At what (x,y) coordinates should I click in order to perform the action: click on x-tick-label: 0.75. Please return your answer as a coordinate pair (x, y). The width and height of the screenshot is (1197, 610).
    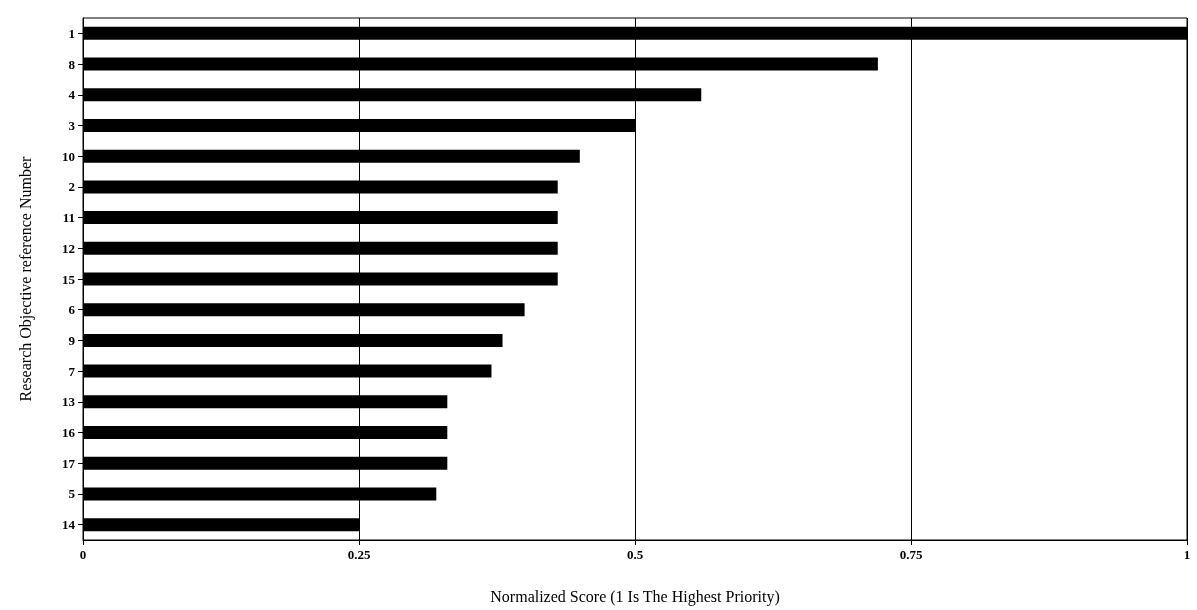
    Looking at the image, I should click on (911, 554).